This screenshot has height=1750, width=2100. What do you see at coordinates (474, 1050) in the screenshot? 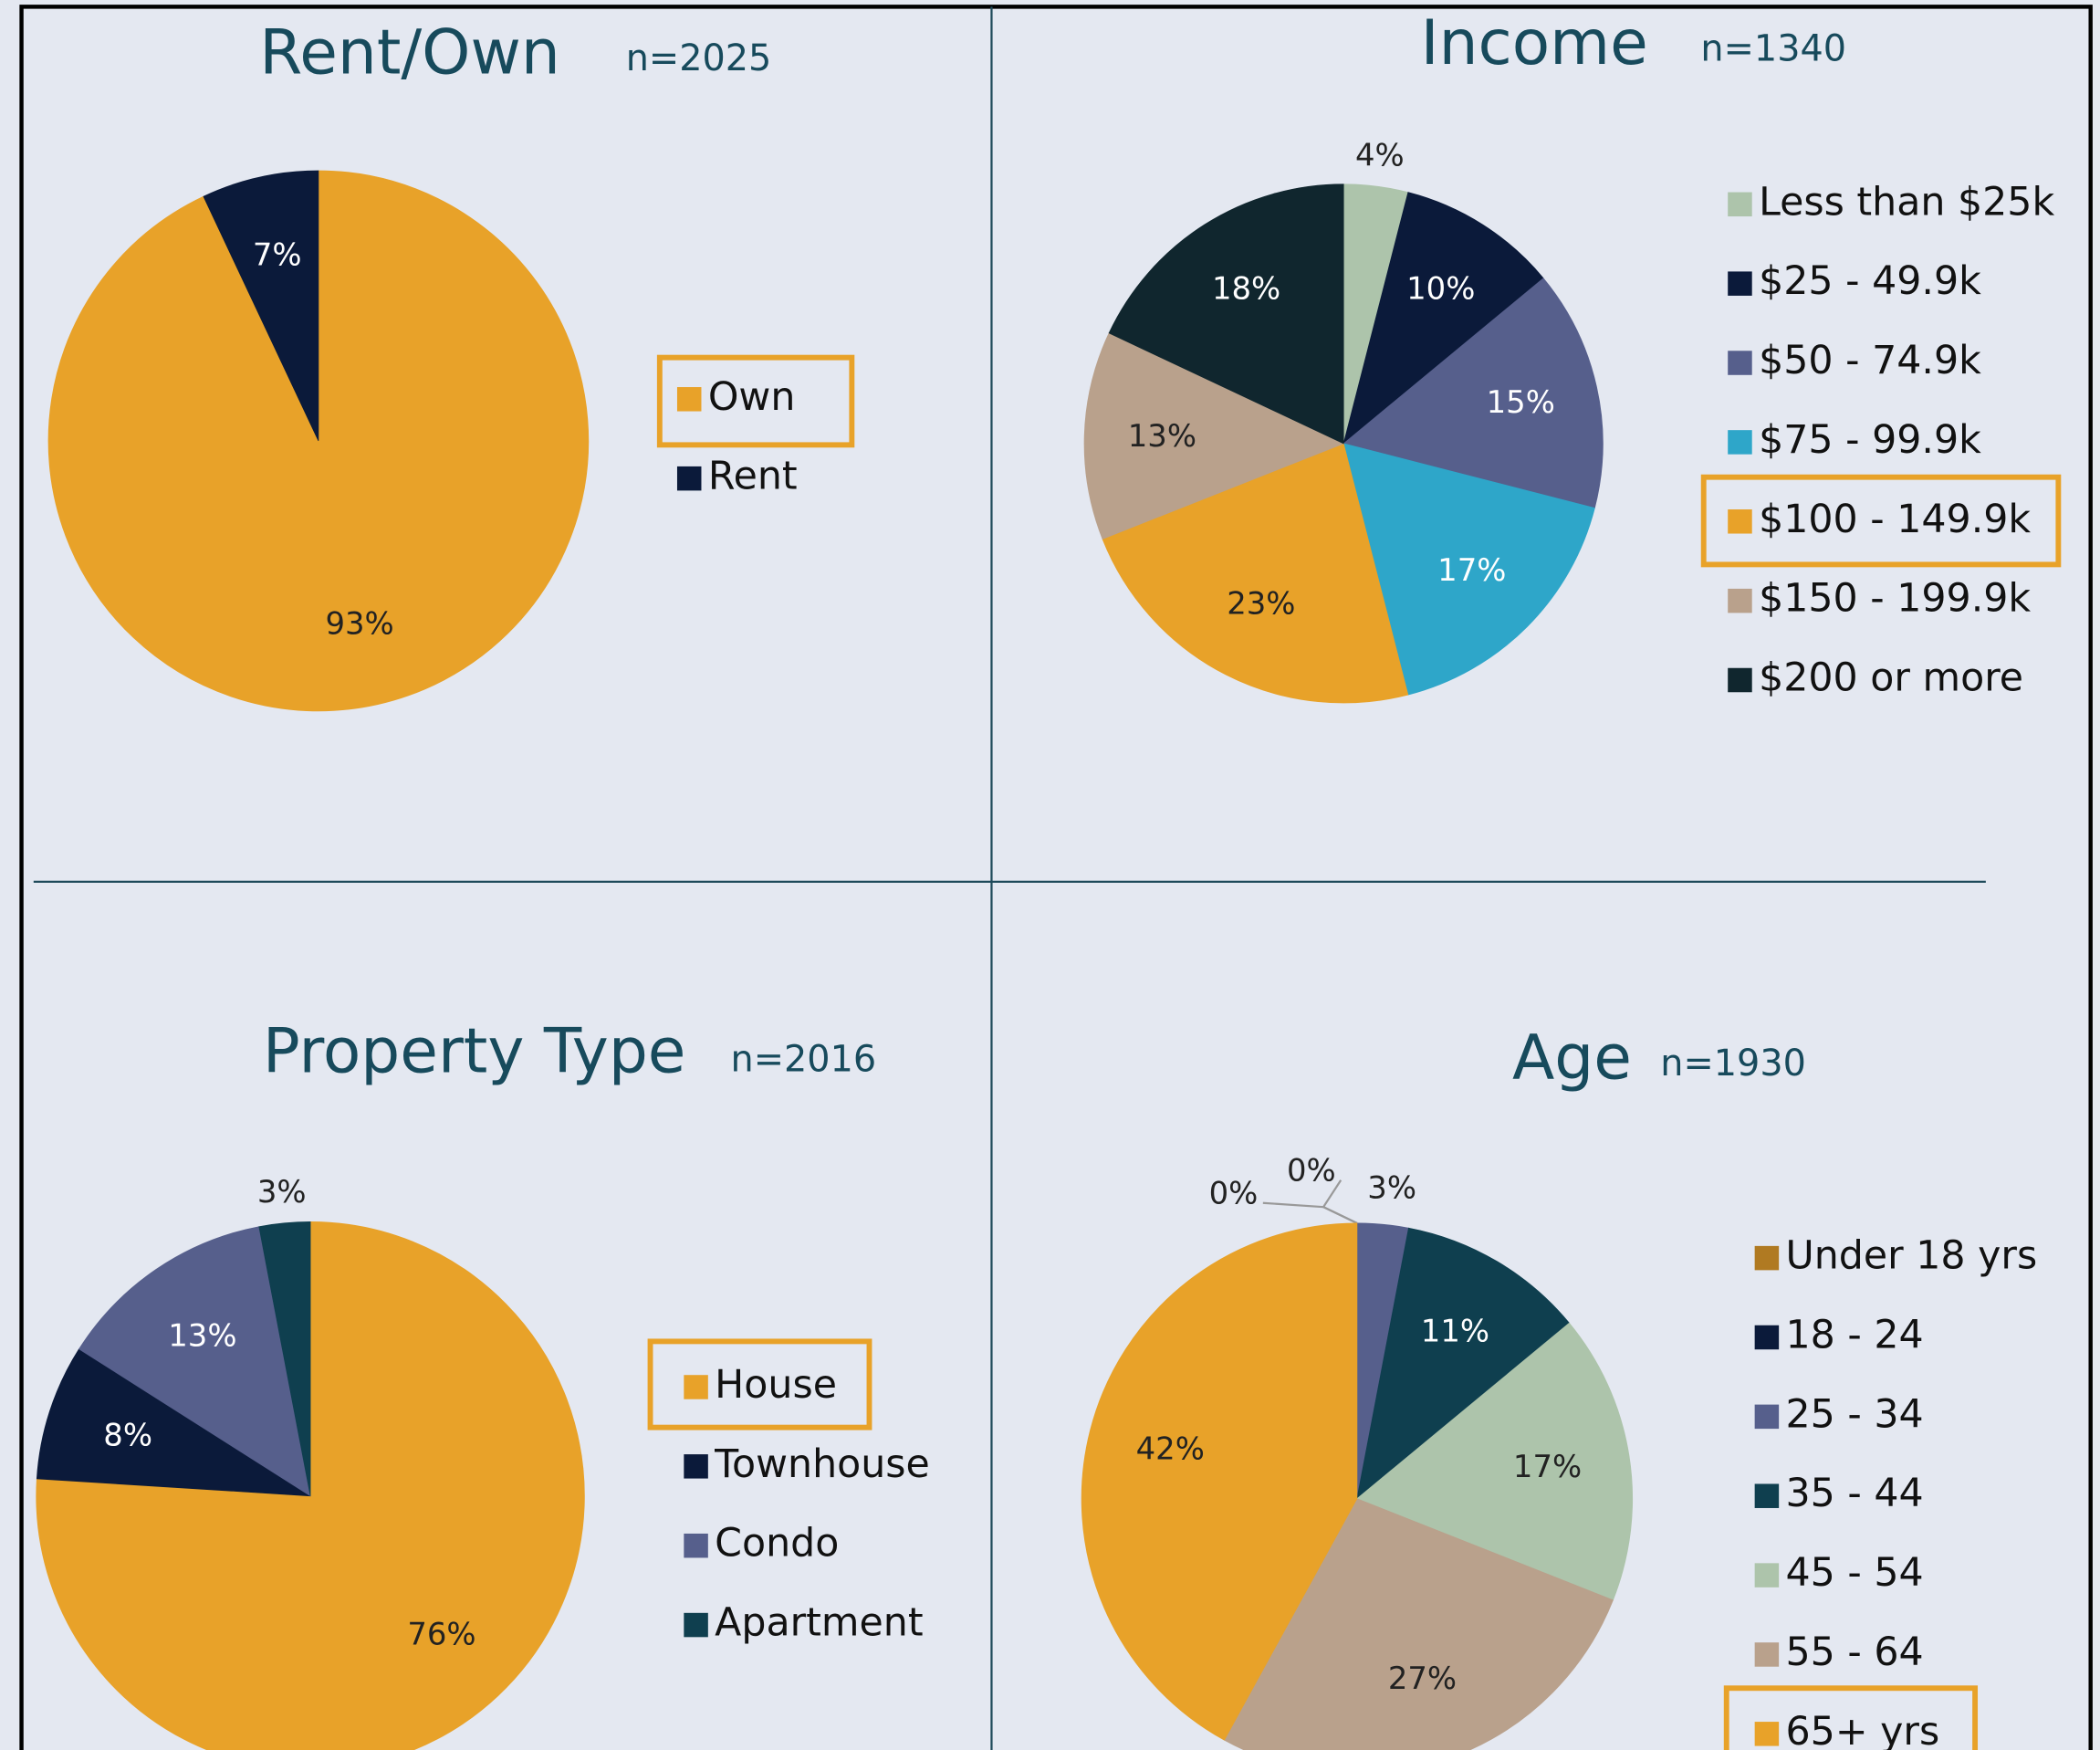
I see `chart-title: Property Type` at bounding box center [474, 1050].